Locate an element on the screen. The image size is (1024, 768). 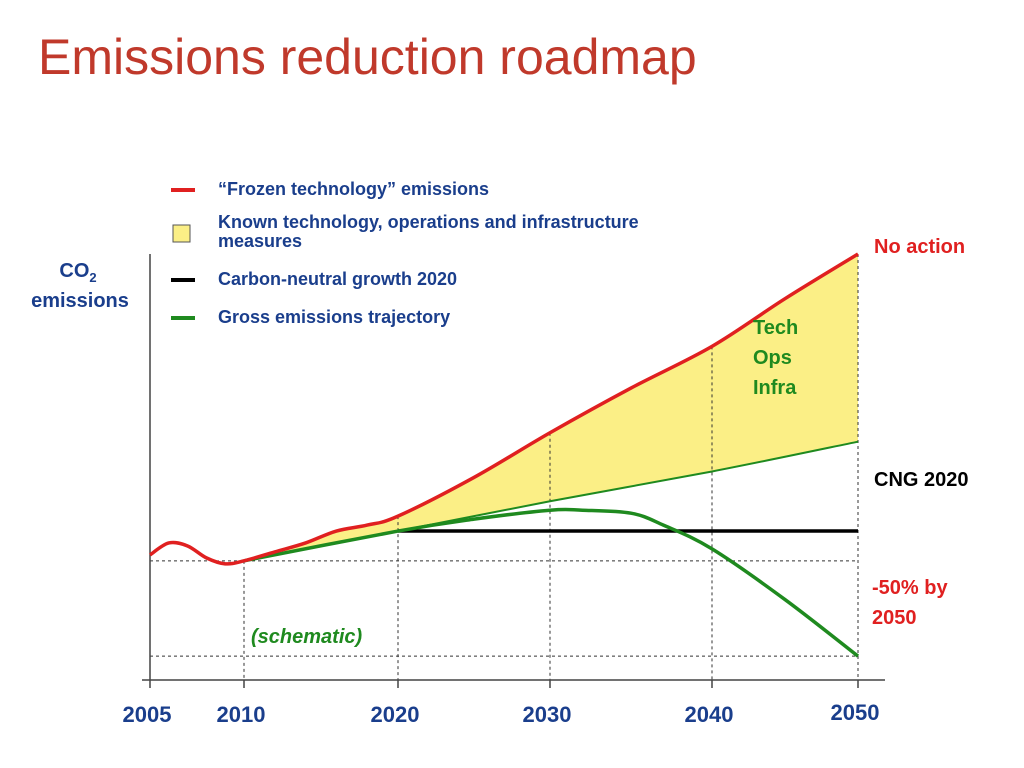
legend-label-2: Carbon-neutral growth 2020 is located at coordinates (337, 279).